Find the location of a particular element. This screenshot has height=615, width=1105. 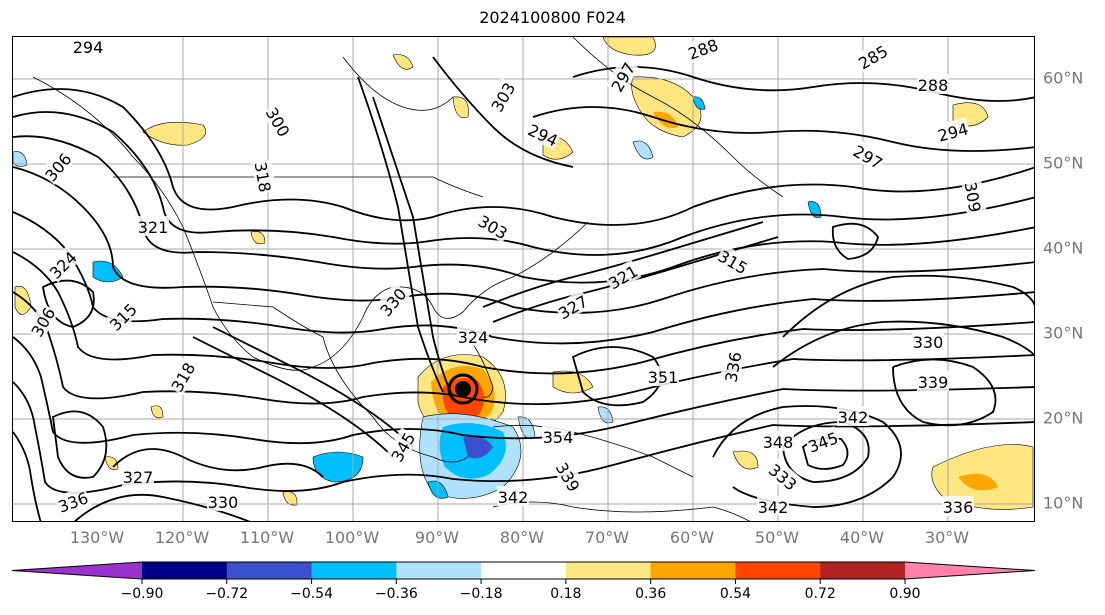

contour-label: 333 is located at coordinates (783, 477).